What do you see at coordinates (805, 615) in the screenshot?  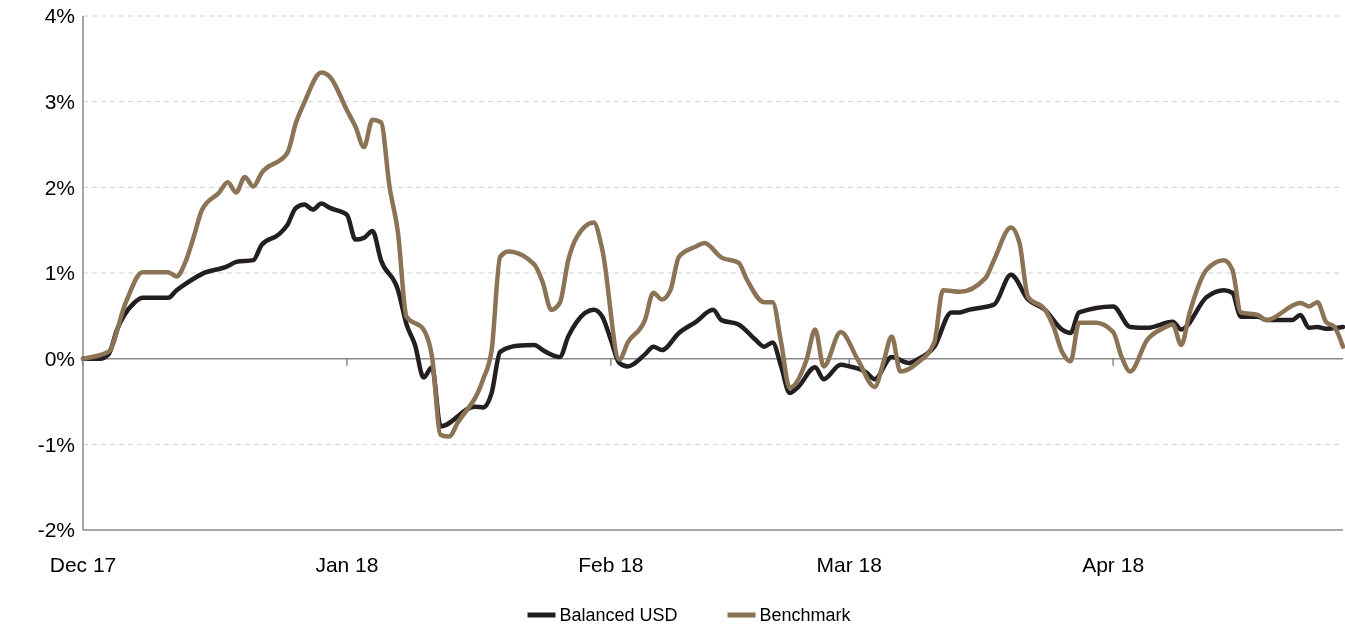 I see `legend-label: Benchmark` at bounding box center [805, 615].